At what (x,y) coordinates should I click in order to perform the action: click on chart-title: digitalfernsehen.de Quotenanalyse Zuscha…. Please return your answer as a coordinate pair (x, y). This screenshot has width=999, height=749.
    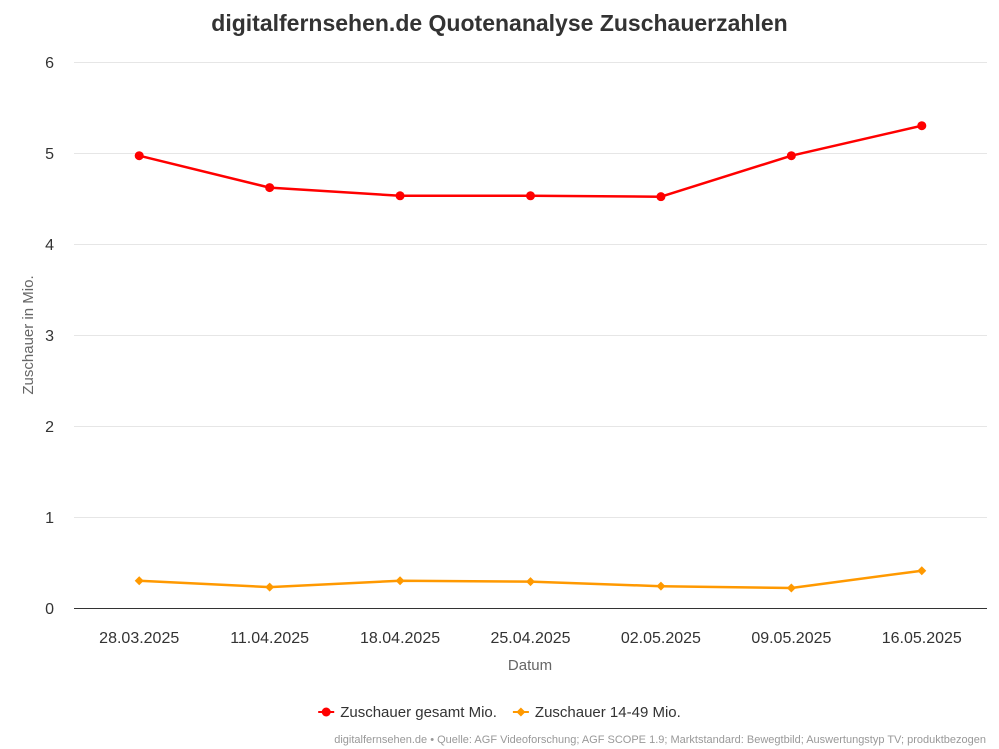
    Looking at the image, I should click on (499, 23).